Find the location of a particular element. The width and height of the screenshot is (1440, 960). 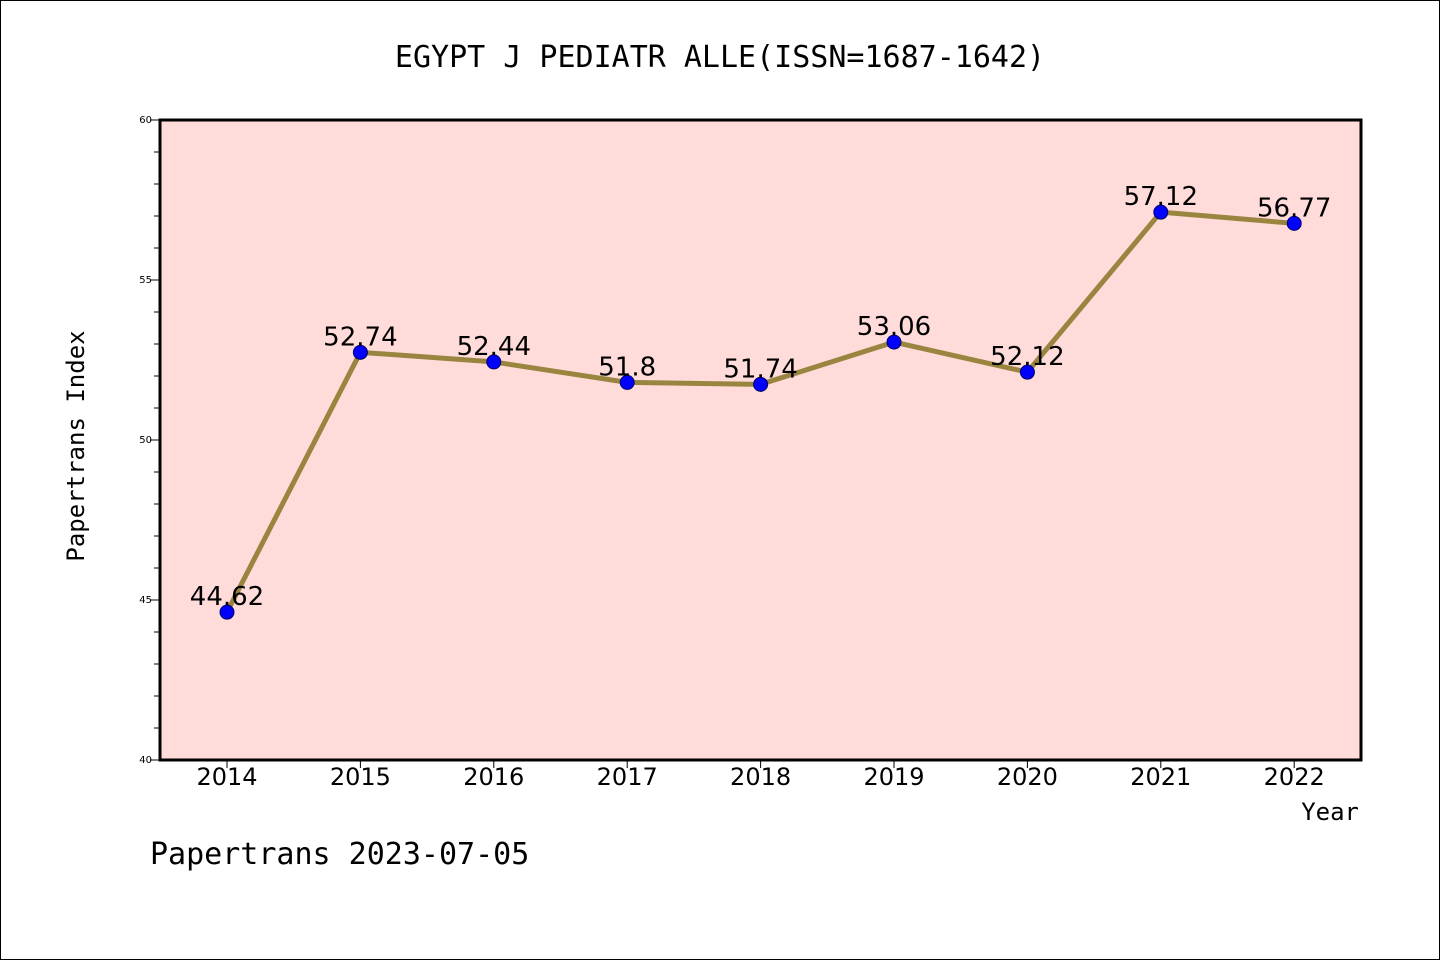

data-label: 51.8 is located at coordinates (627, 367).